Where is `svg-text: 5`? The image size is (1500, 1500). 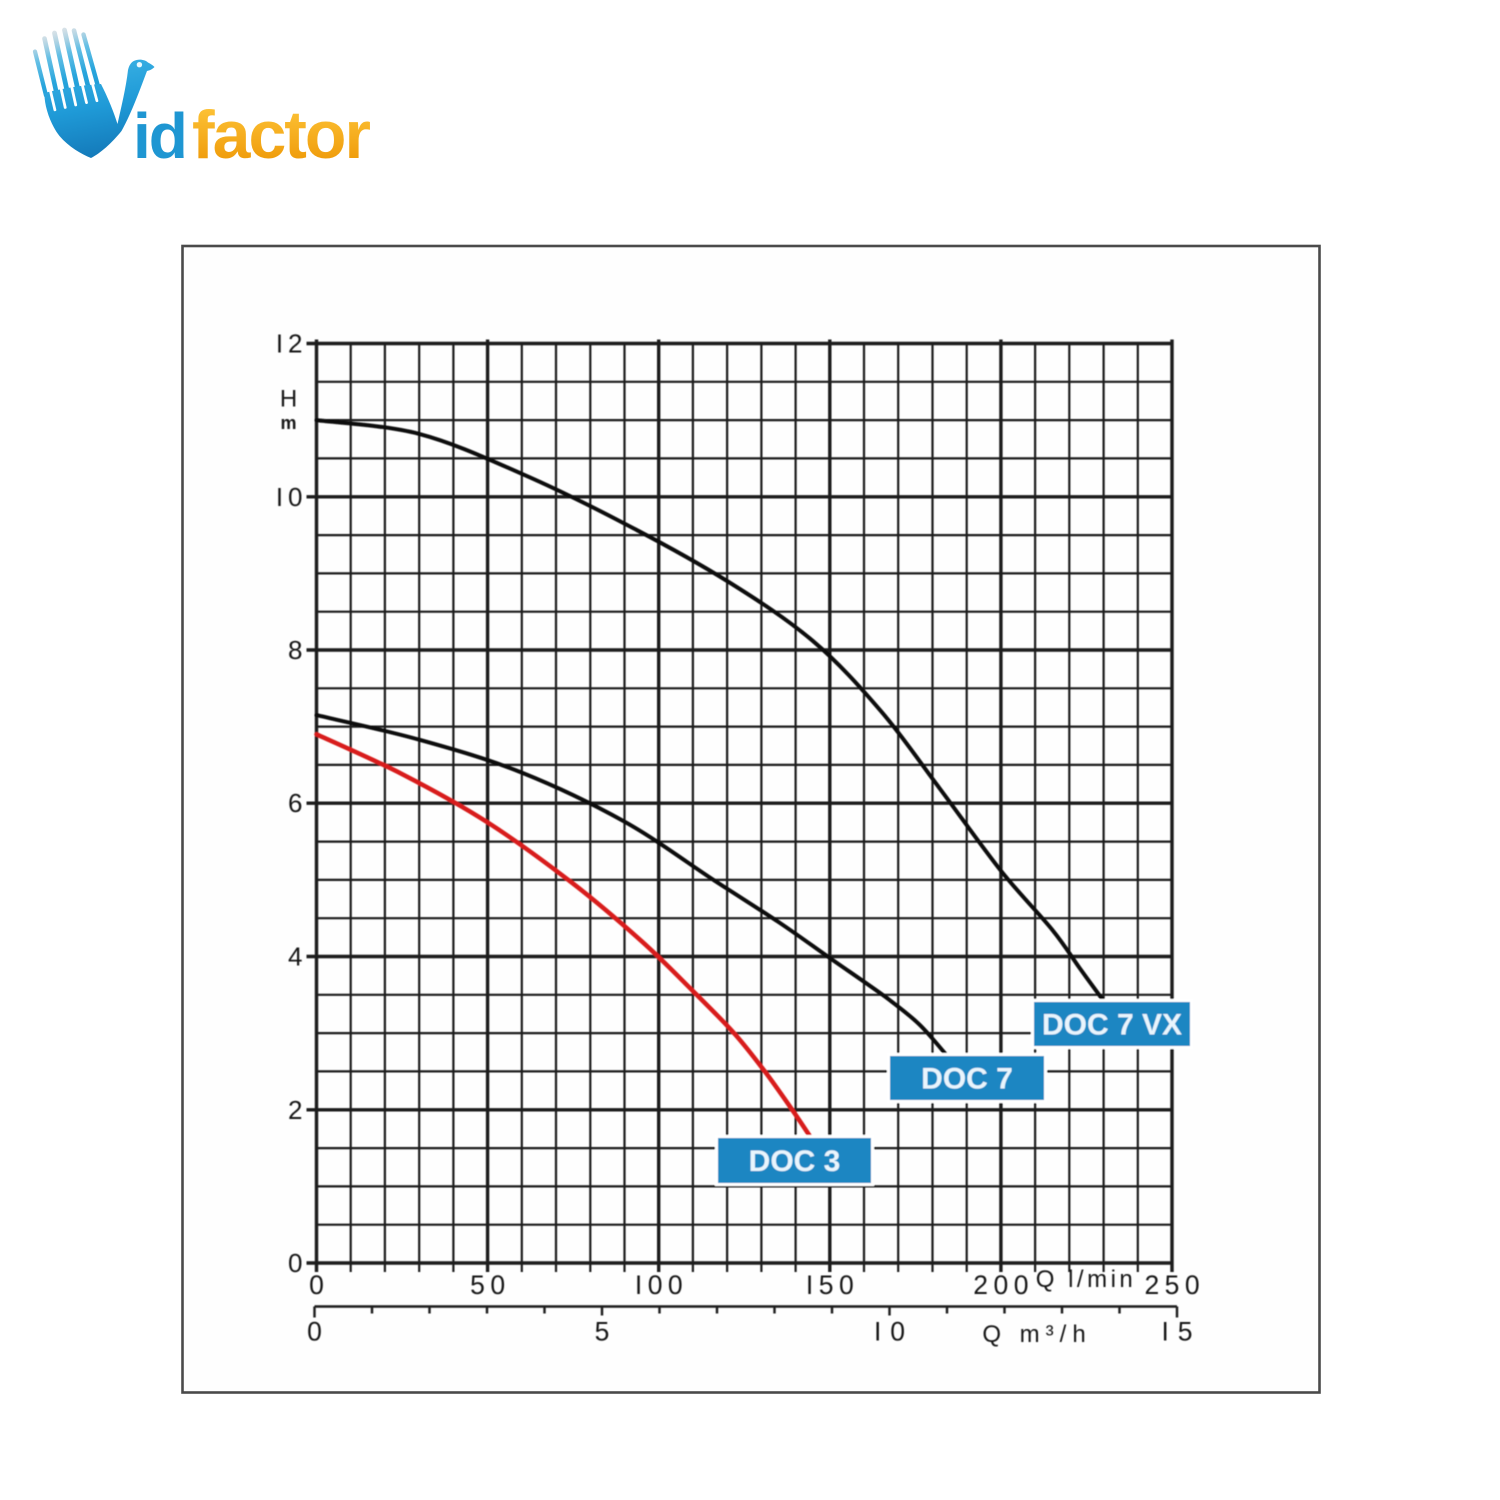
svg-text: 5 is located at coordinates (605, 1332).